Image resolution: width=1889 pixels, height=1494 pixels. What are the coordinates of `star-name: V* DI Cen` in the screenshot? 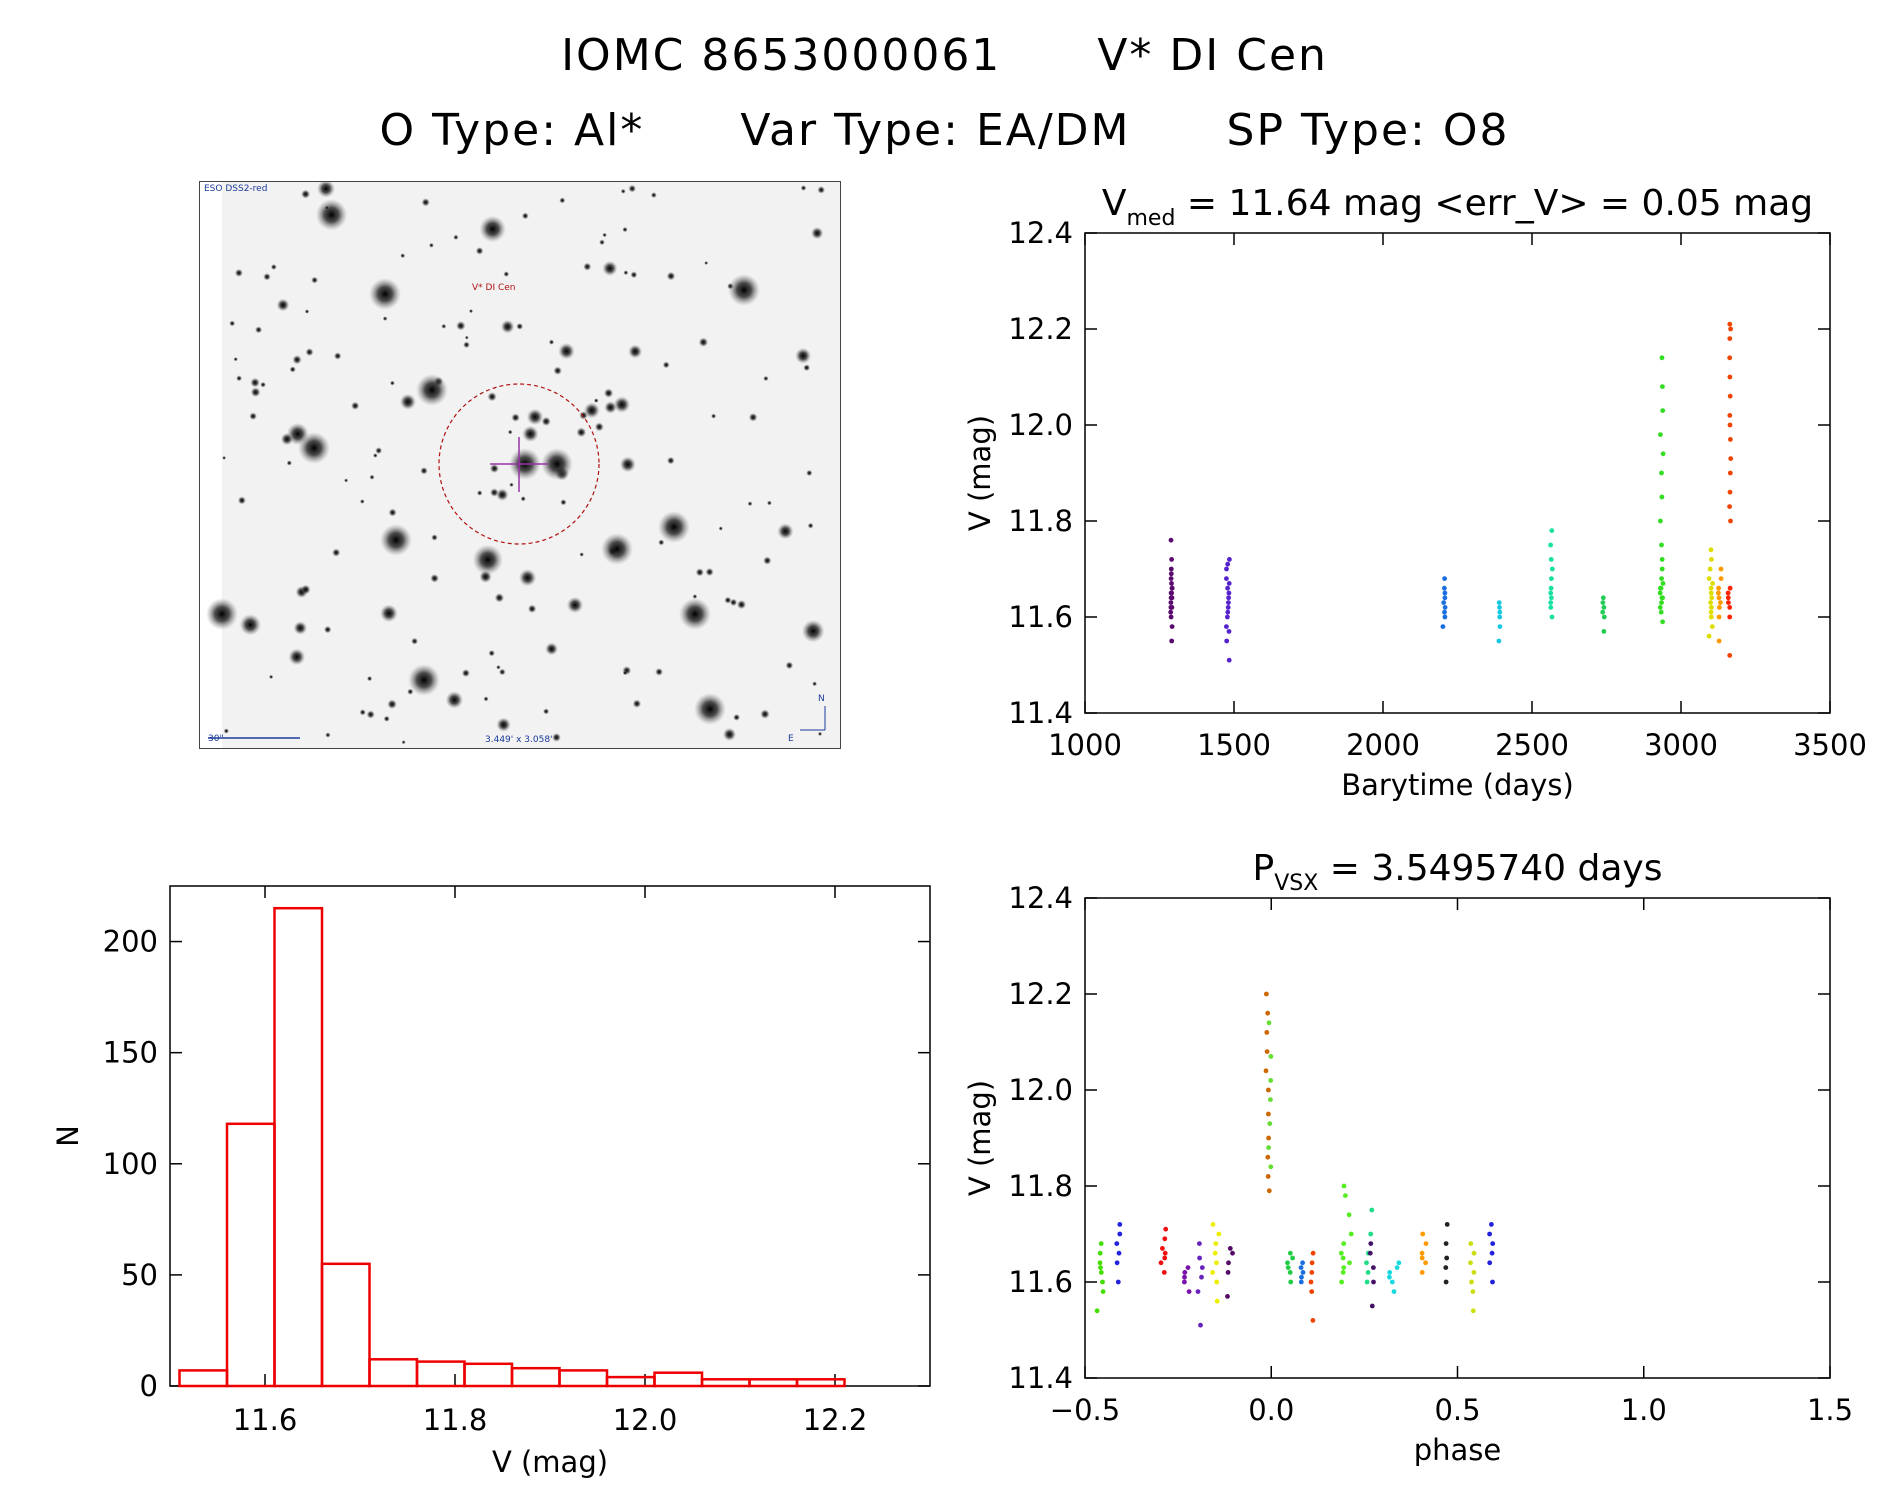 It's located at (1212, 55).